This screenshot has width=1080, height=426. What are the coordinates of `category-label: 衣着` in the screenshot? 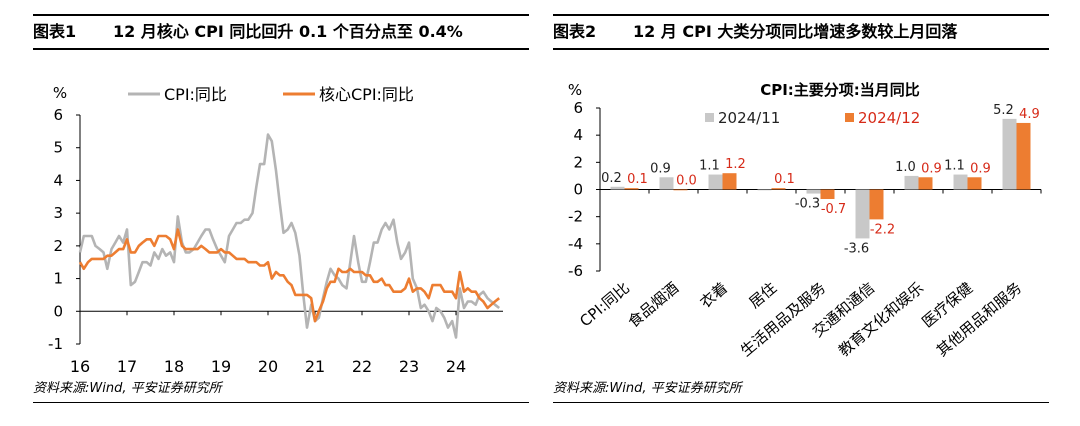 It's located at (714, 295).